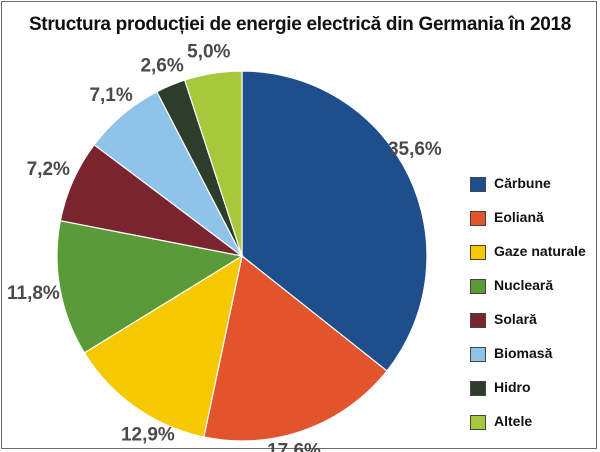  Describe the element at coordinates (522, 183) in the screenshot. I see `legend-label: Cărbune` at that location.